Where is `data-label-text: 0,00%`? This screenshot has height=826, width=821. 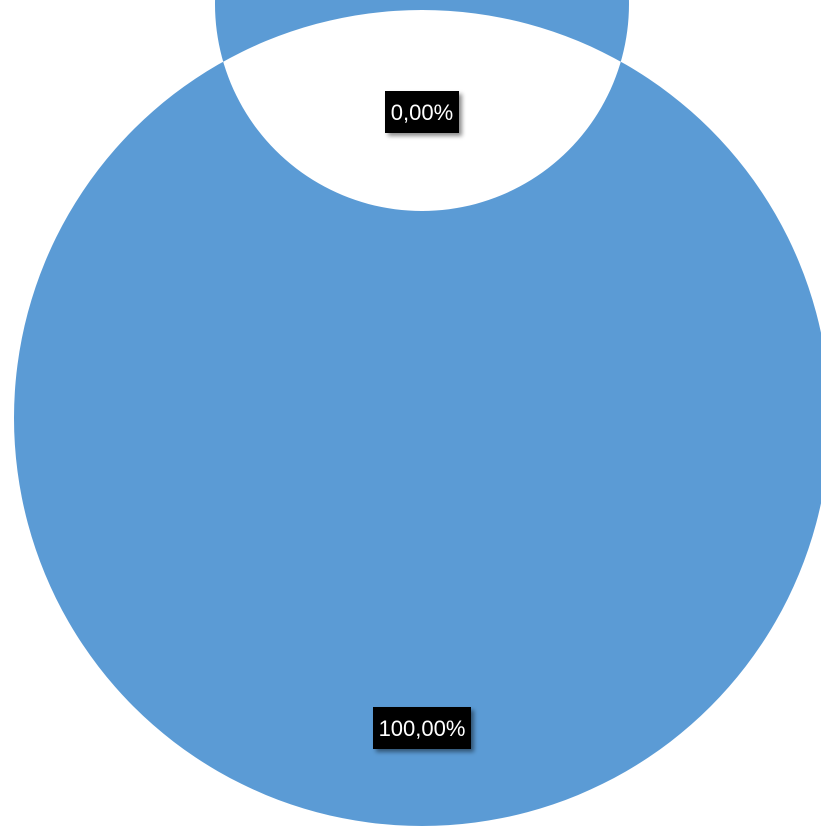
data-label-text: 0,00% is located at coordinates (422, 112).